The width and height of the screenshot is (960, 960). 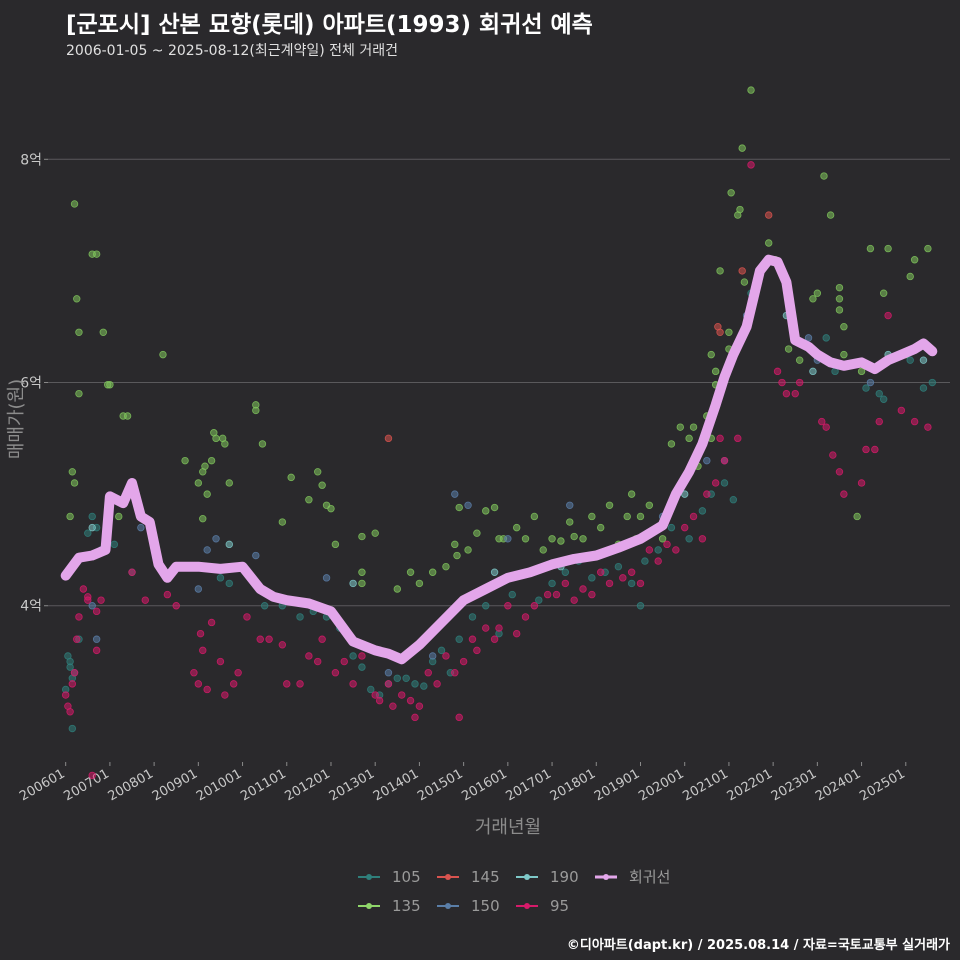 What do you see at coordinates (882, 785) in the screenshot?
I see `x-tick-label: 202501` at bounding box center [882, 785].